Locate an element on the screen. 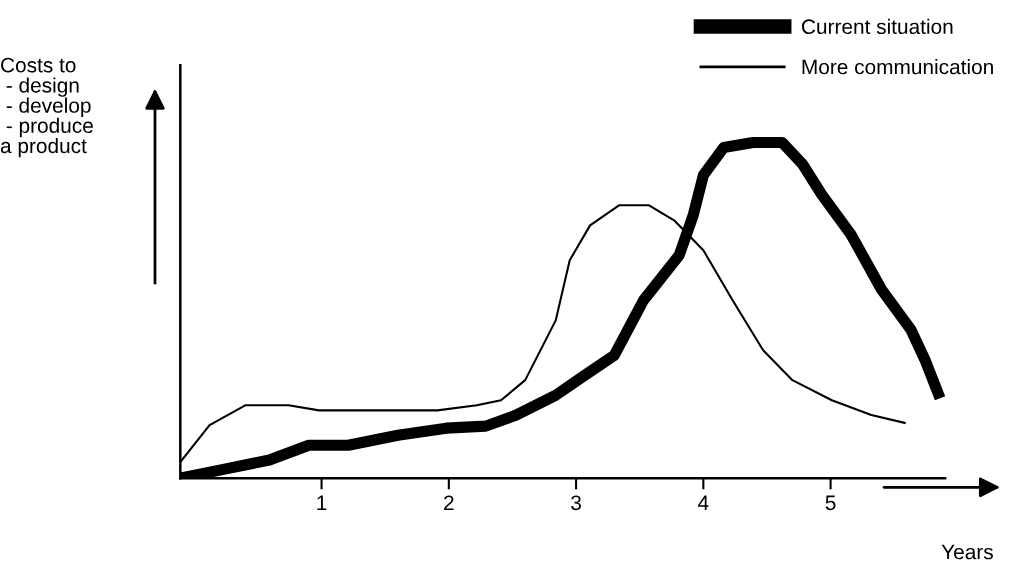  x-tick-label: 2 is located at coordinates (449, 502).